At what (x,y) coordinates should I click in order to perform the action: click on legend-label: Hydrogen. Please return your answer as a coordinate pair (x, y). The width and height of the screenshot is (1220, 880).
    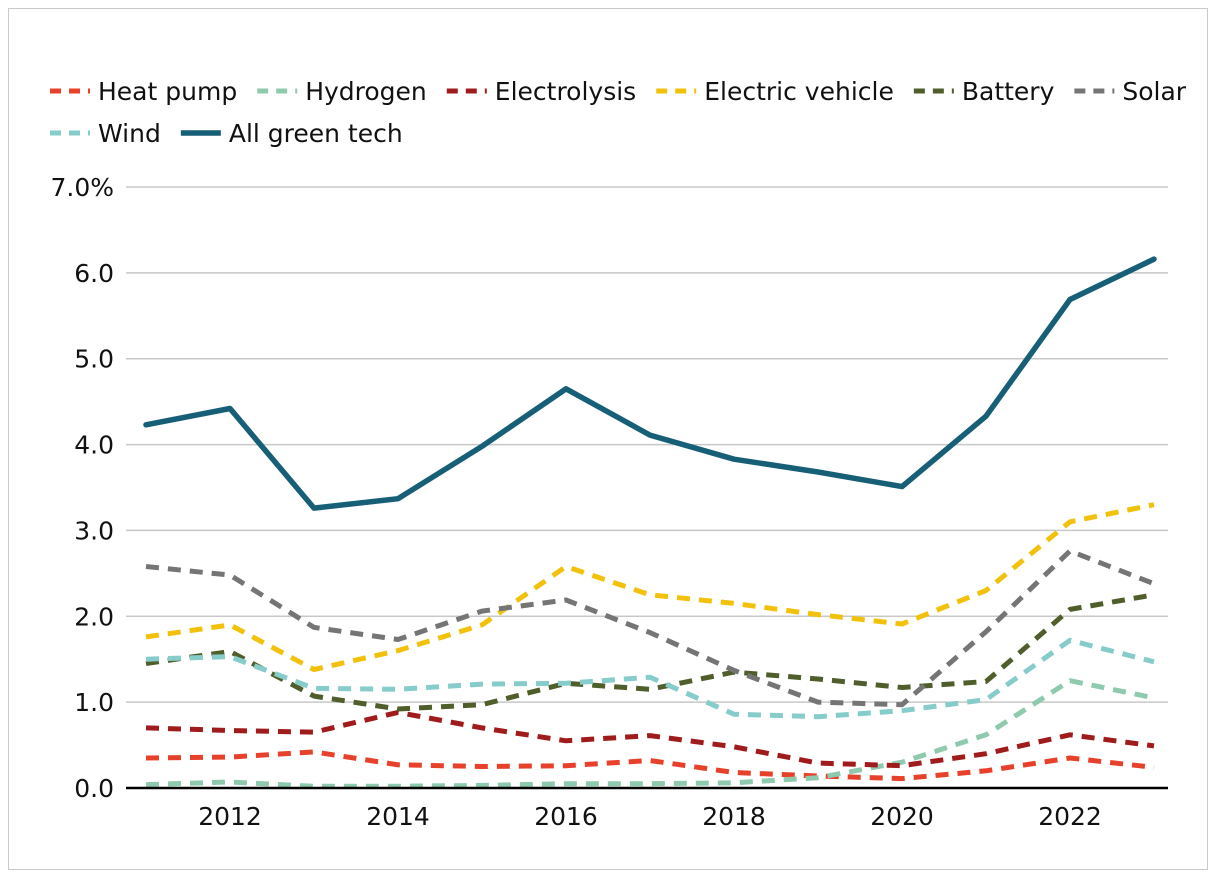
    Looking at the image, I should click on (366, 91).